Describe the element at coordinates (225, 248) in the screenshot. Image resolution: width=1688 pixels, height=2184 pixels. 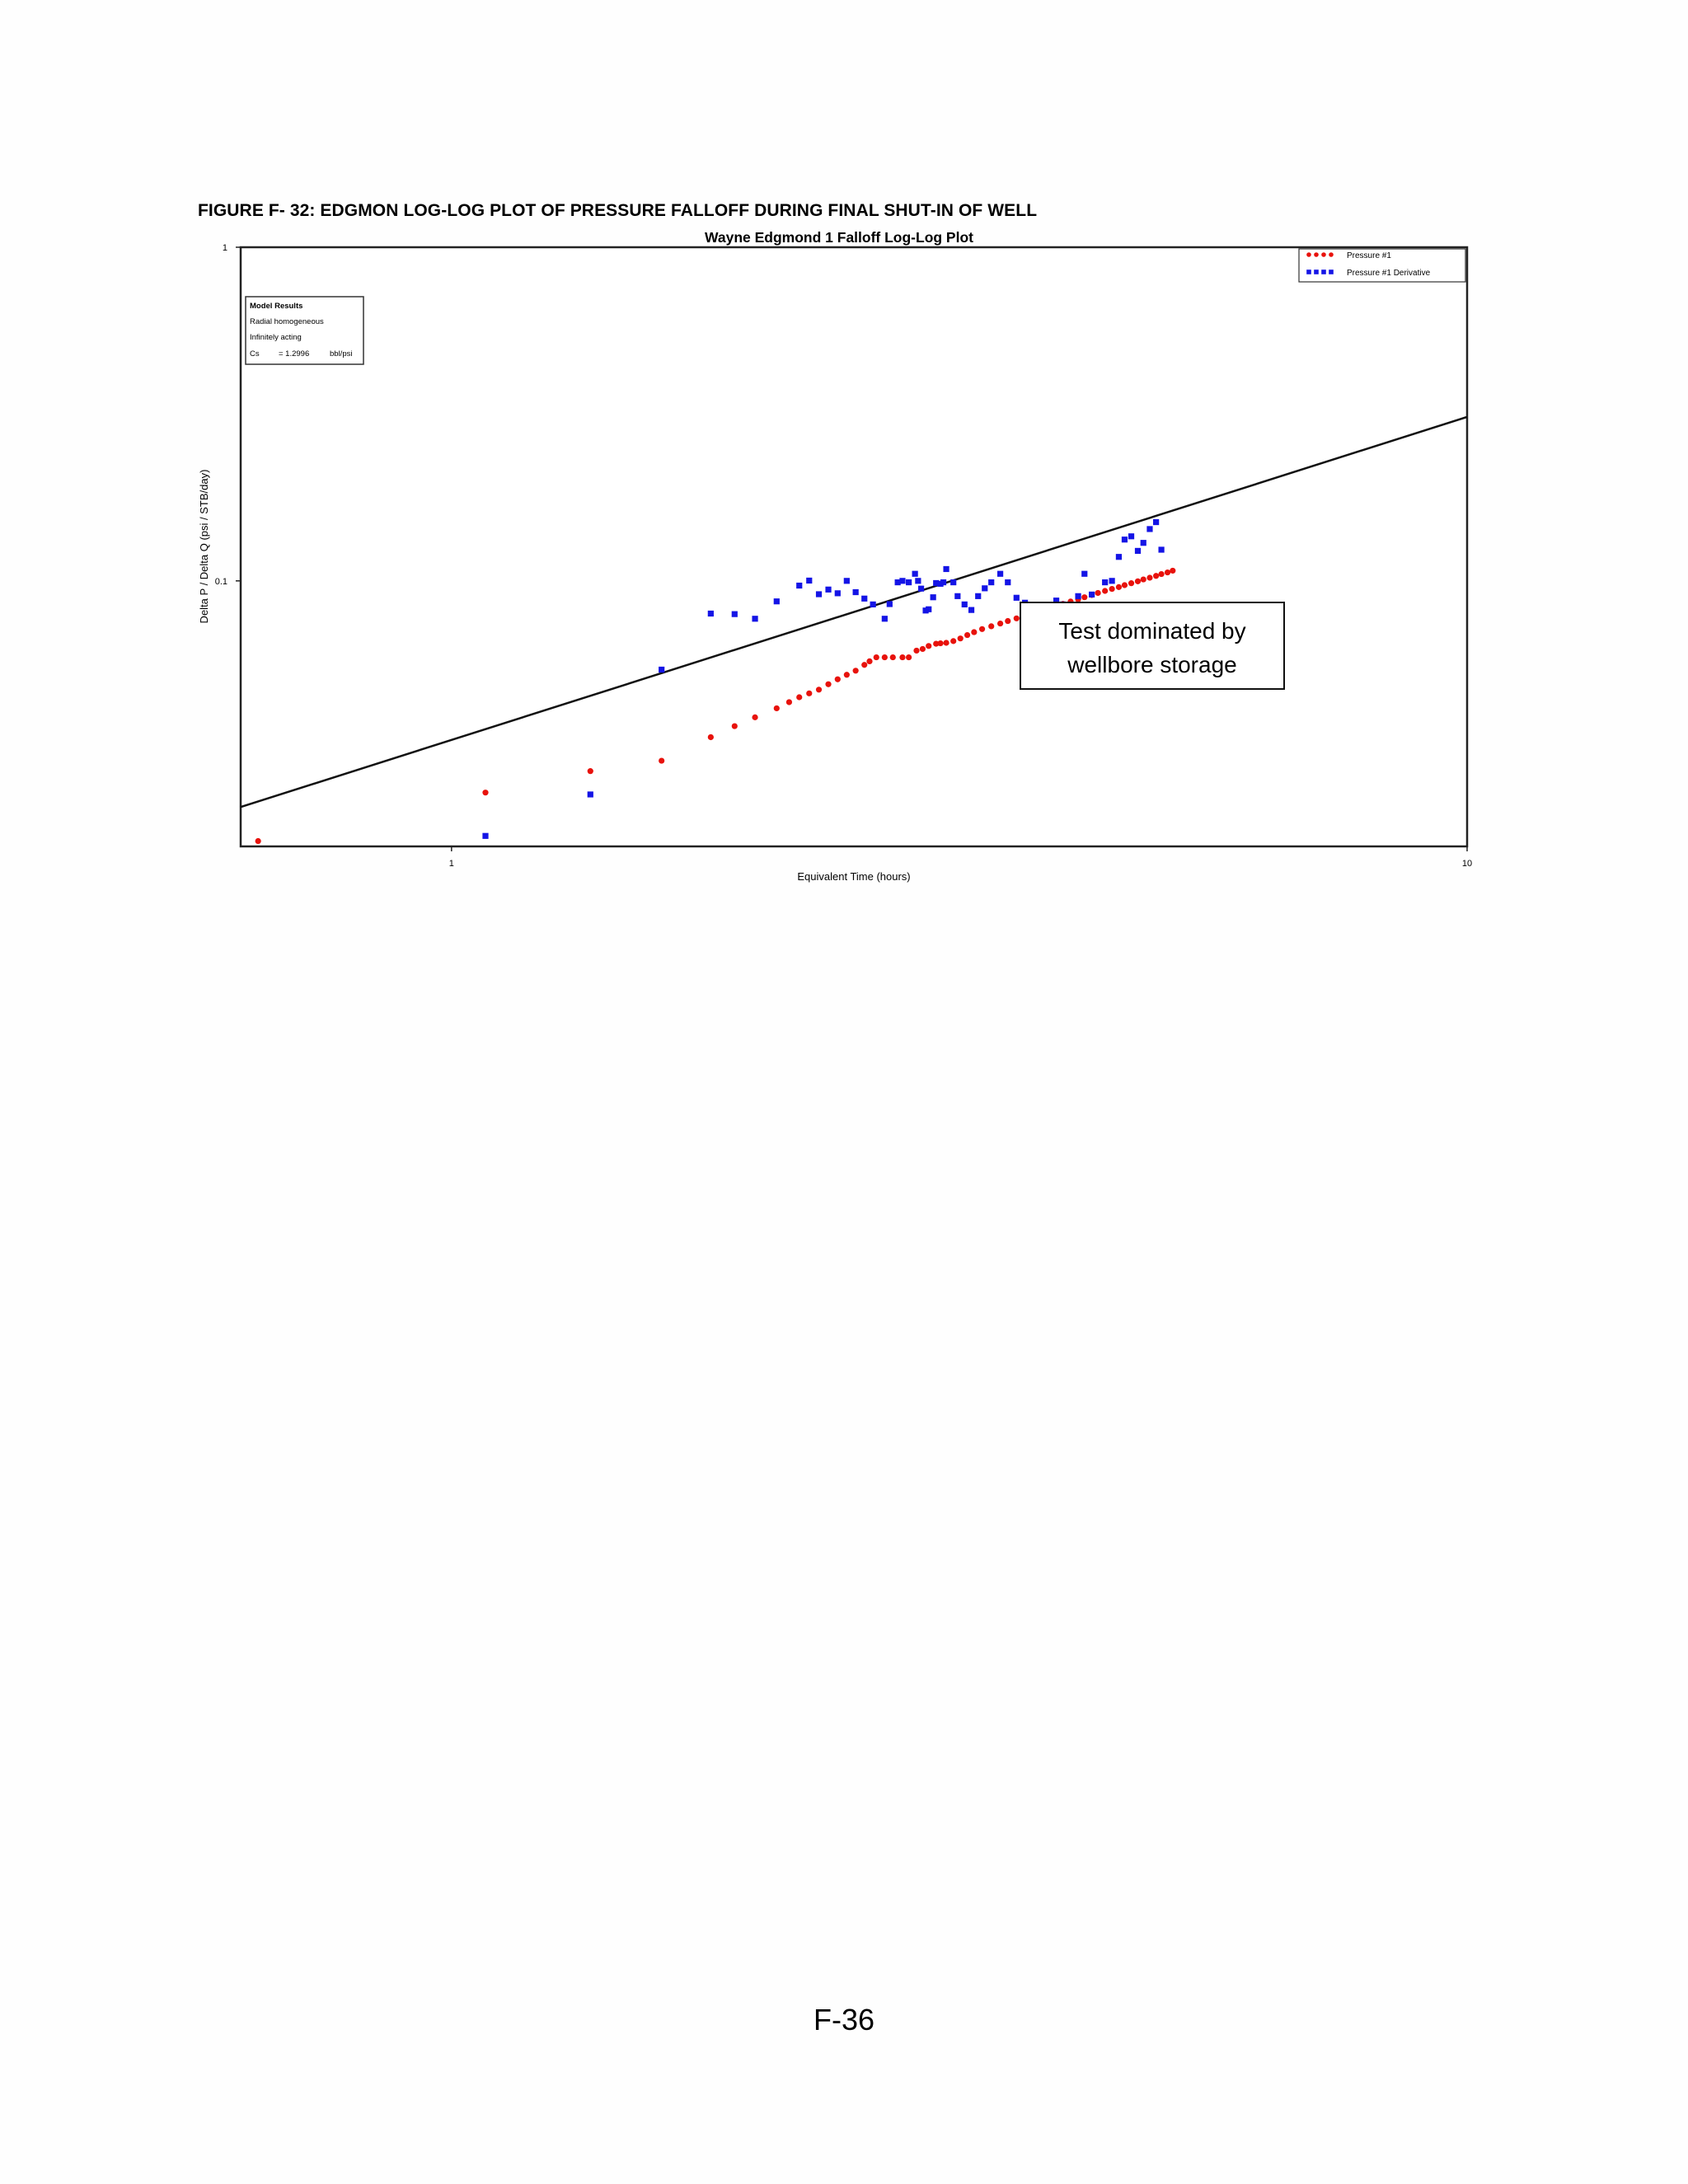
I see `y-tick-label: 1` at that location.